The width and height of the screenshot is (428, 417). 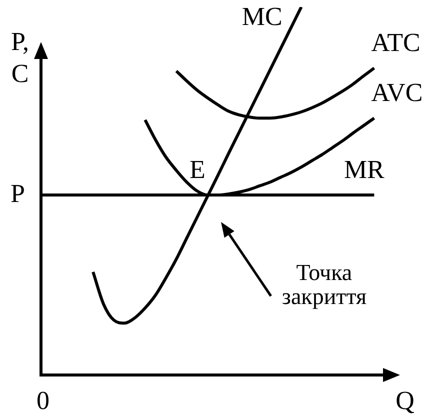 What do you see at coordinates (395, 43) in the screenshot?
I see `series-label: ATC` at bounding box center [395, 43].